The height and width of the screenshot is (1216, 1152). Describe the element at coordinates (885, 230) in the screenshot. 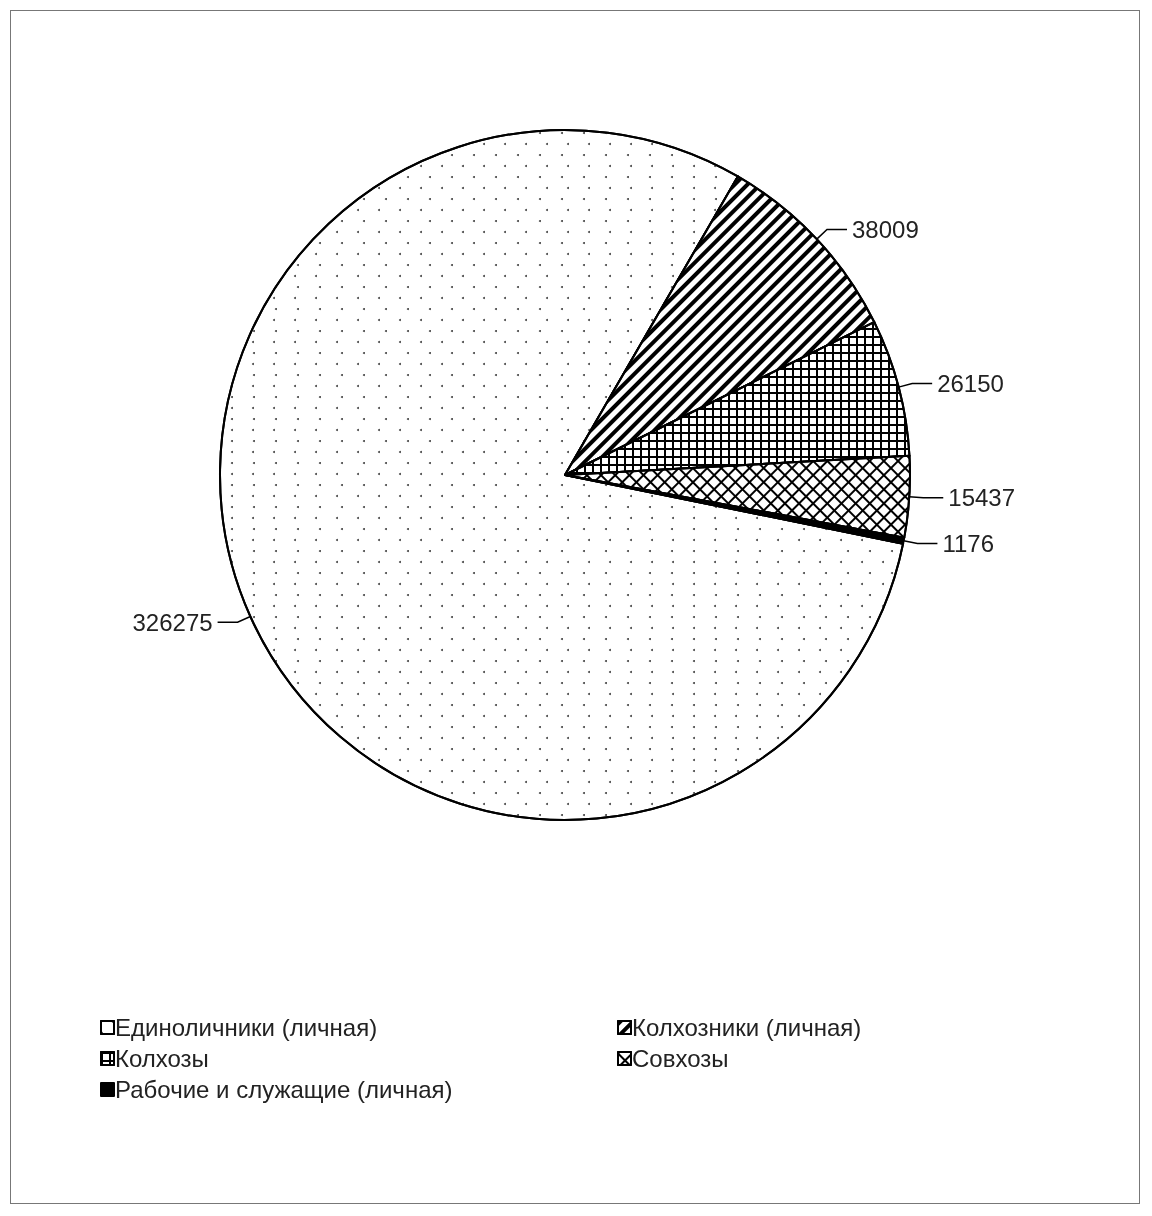

I see `data-label: 38009` at that location.